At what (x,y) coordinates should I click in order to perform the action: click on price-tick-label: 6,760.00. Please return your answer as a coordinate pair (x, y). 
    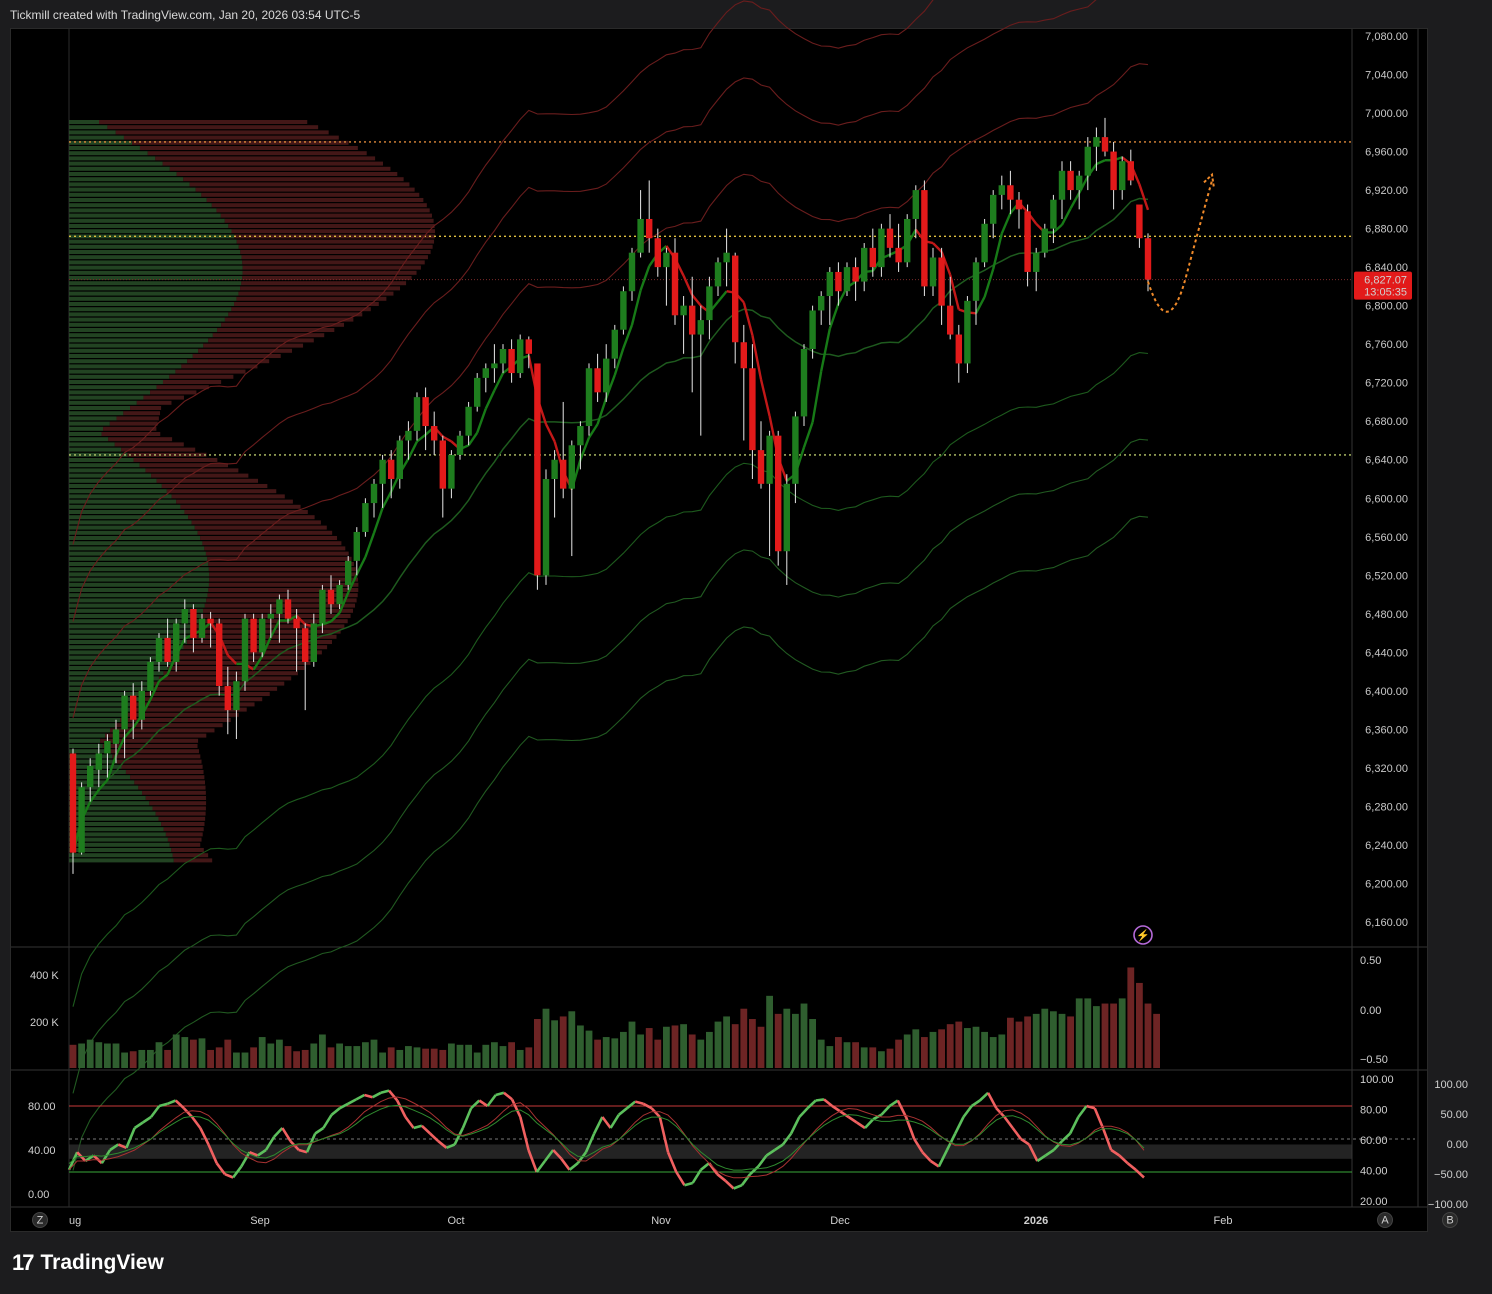
    Looking at the image, I should click on (1386, 345).